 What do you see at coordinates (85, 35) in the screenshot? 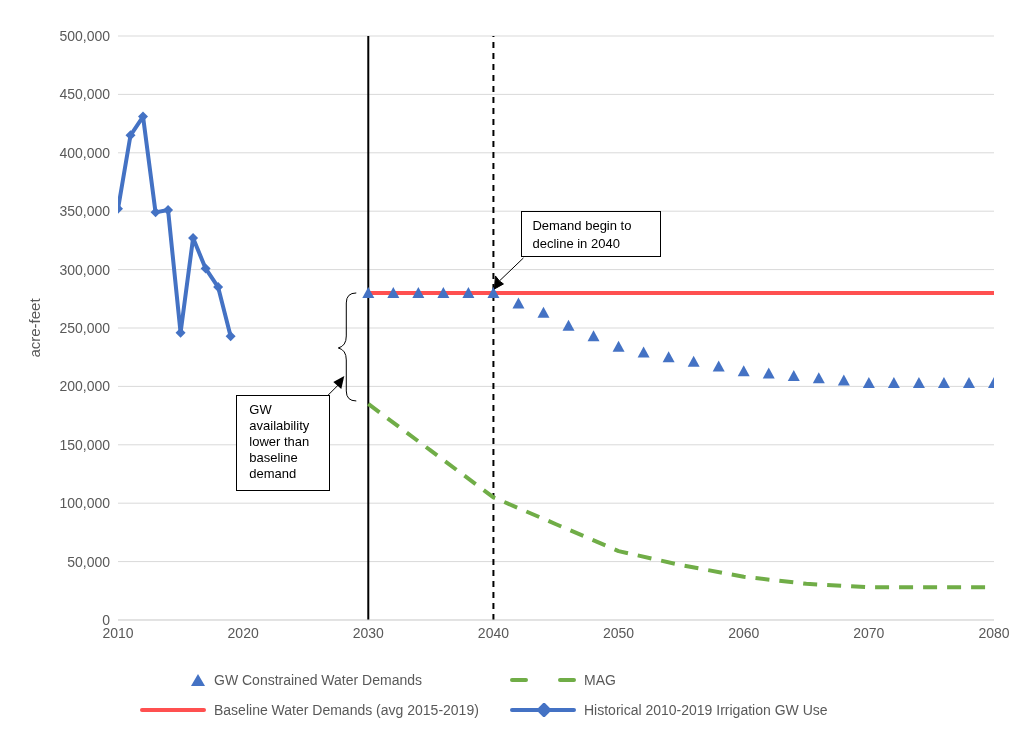
I see `y-tick-label: 500,000` at bounding box center [85, 35].